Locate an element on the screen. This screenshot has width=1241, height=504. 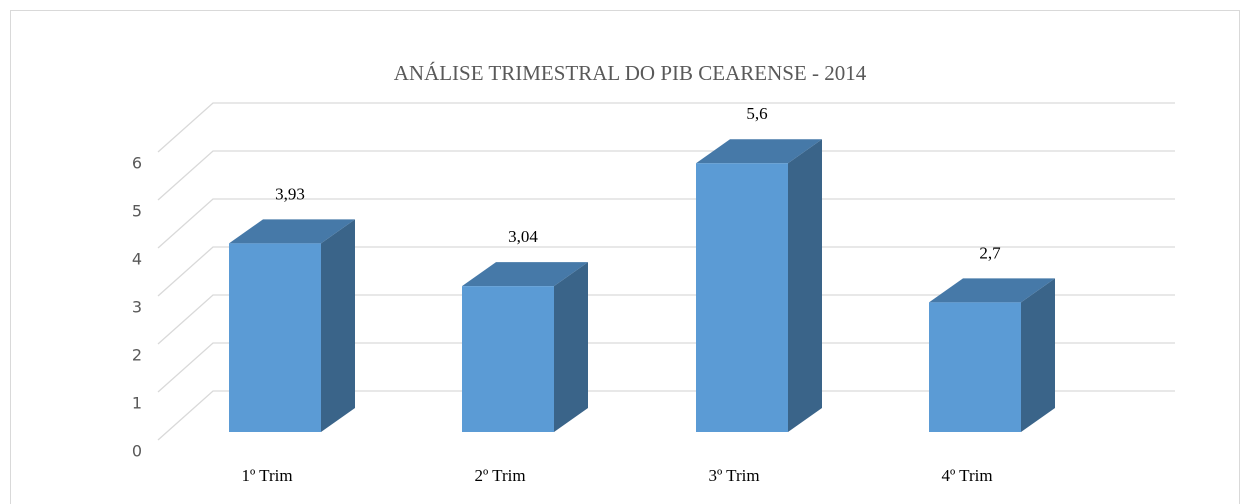
y-tick-label: 5 is located at coordinates (137, 211).